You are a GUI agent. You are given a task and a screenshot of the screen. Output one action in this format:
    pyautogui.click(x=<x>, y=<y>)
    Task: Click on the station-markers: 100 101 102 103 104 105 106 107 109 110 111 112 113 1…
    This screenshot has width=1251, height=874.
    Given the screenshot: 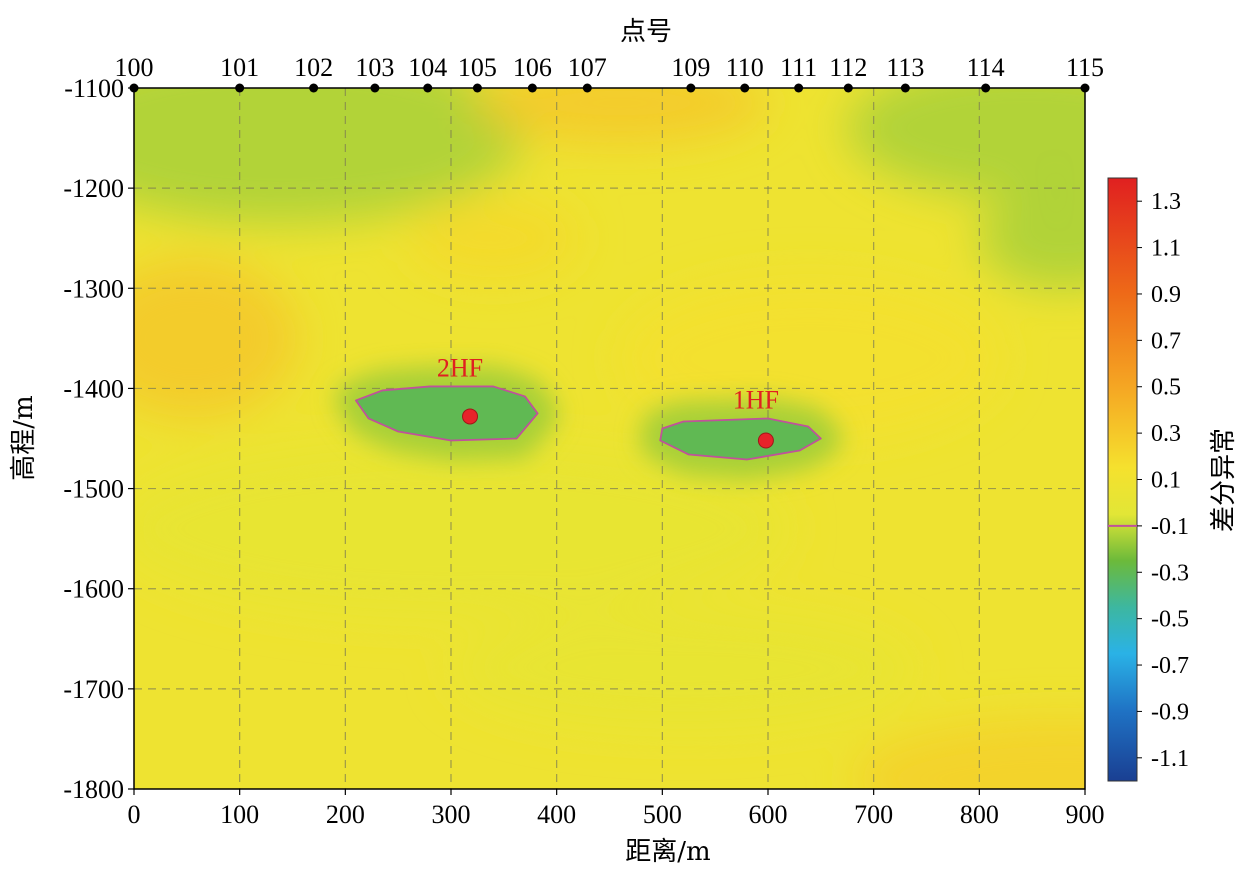 What is the action you would take?
    pyautogui.click(x=609, y=73)
    